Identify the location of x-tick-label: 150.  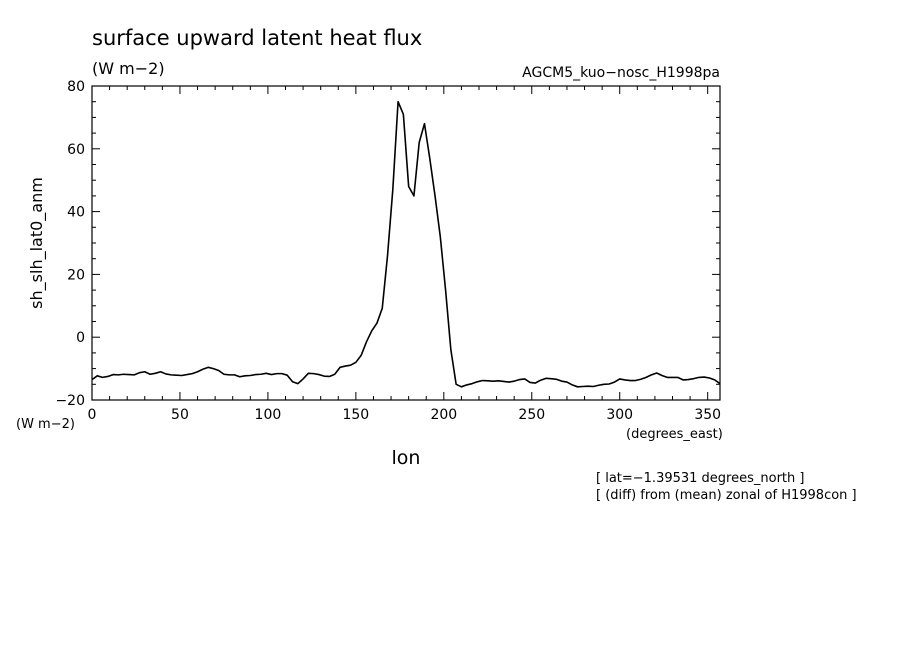
(355, 415).